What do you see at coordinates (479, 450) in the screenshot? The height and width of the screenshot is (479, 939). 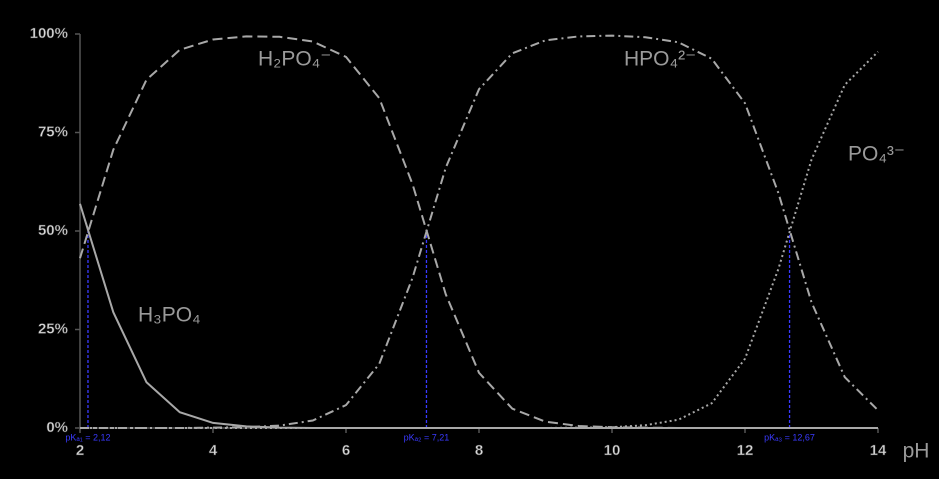 I see `x-tick-label: 8` at bounding box center [479, 450].